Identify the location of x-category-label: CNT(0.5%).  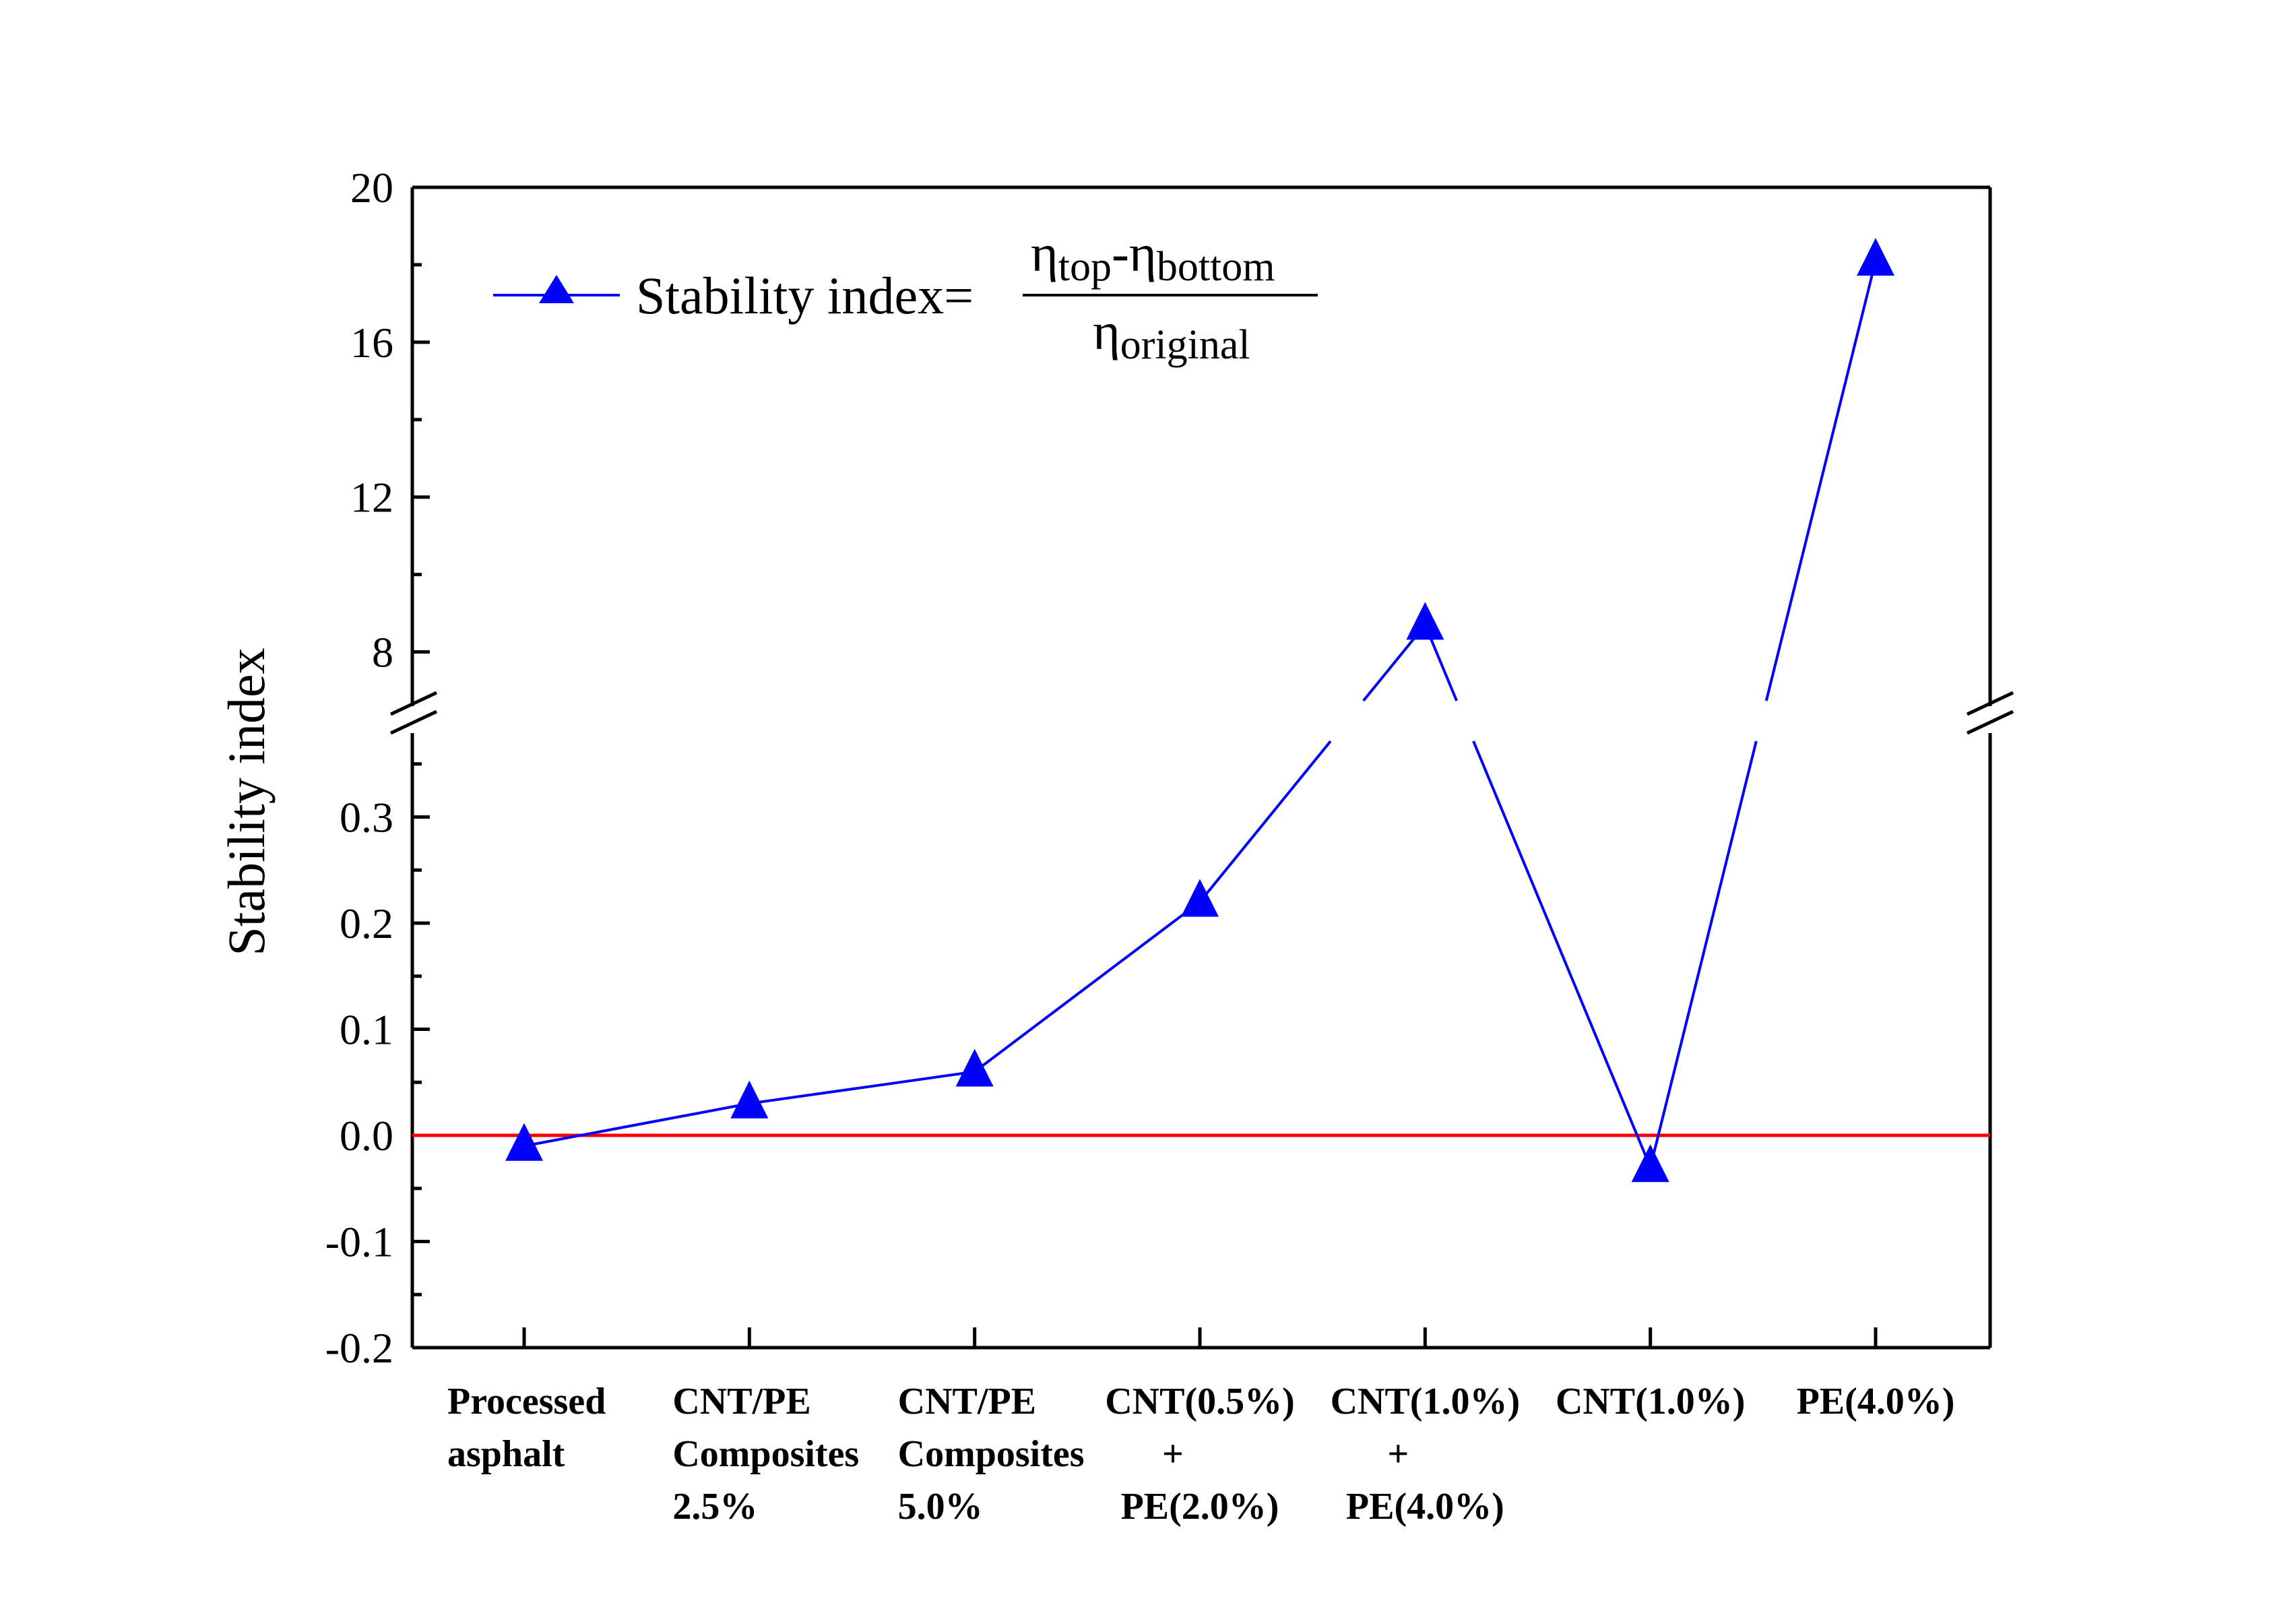
(1200, 1401).